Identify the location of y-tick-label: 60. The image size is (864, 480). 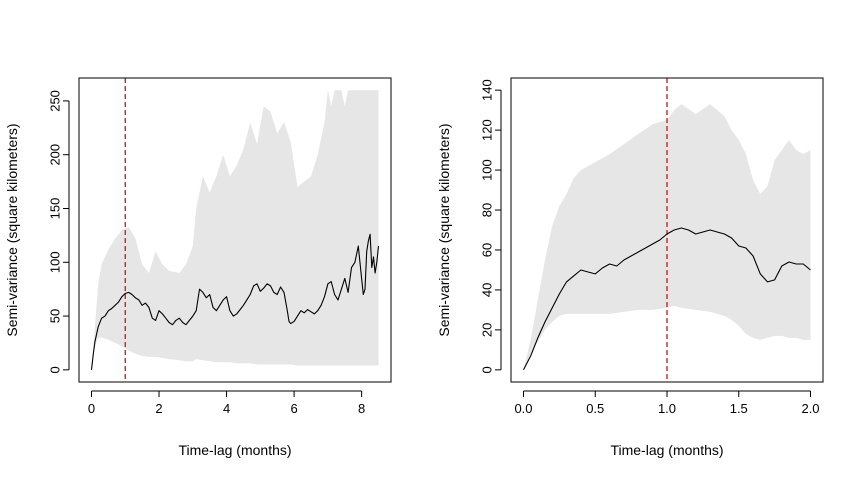
(486, 250).